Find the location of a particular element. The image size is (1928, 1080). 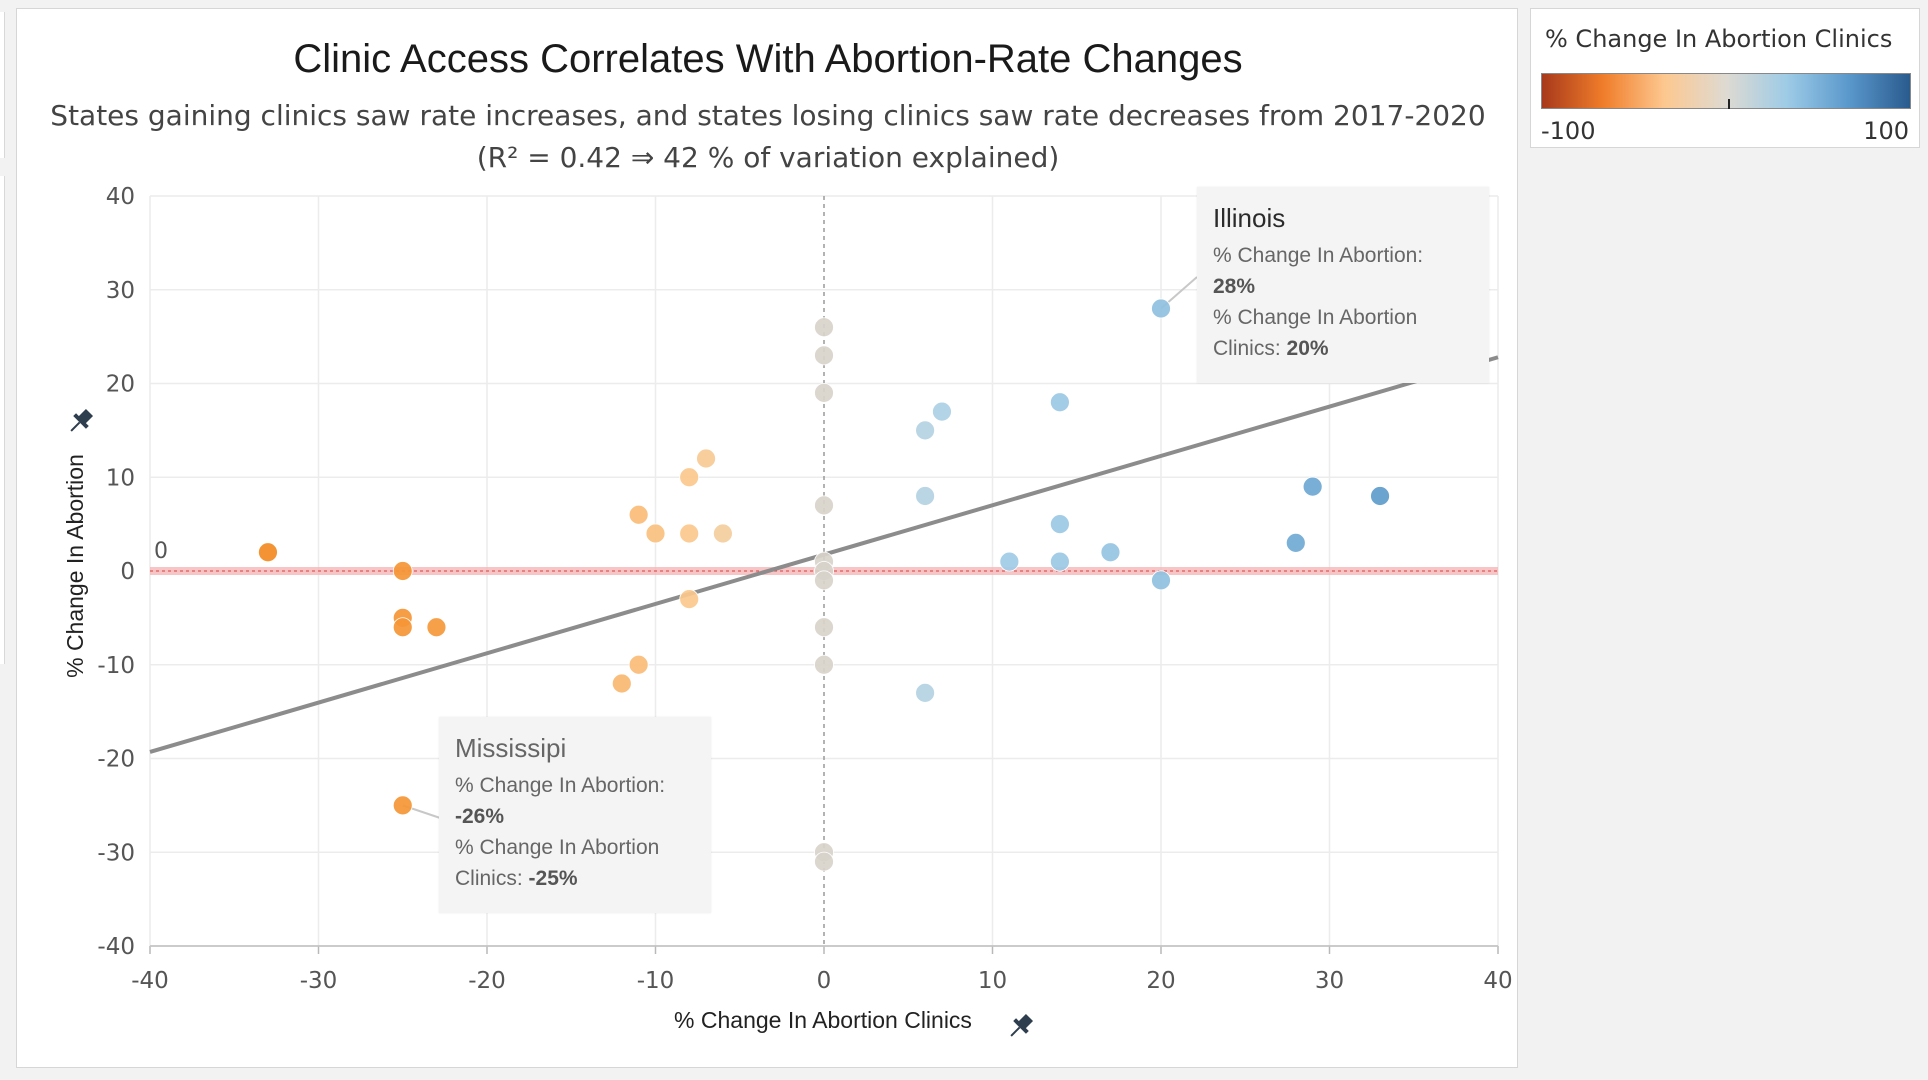

color-legend: % Change In Abortion Clinics -100 100 is located at coordinates (1725, 78).